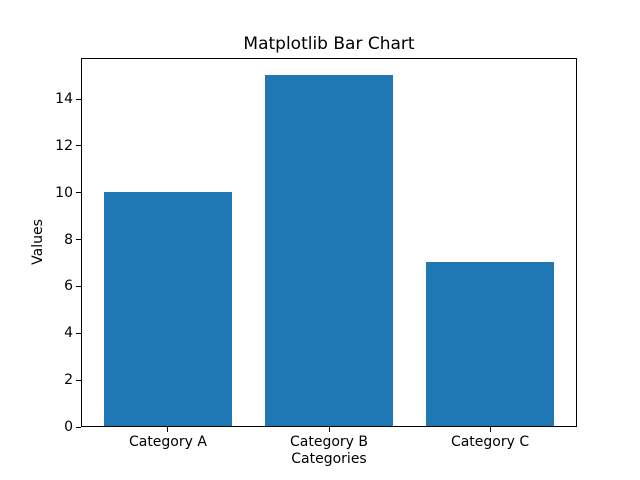  Describe the element at coordinates (329, 250) in the screenshot. I see `bar-category-b` at that location.